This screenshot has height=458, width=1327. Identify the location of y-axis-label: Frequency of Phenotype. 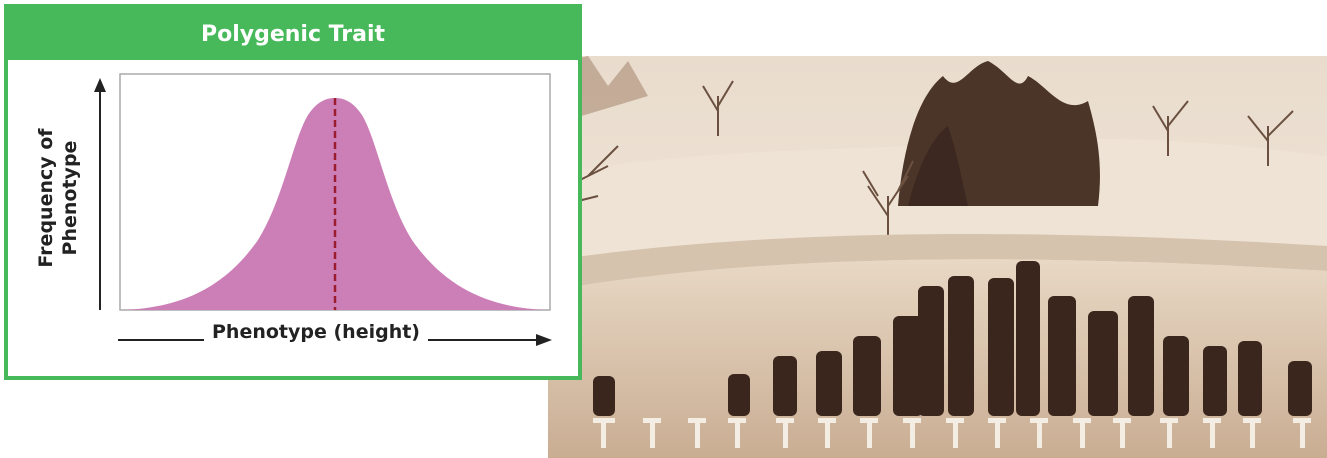
(58, 198).